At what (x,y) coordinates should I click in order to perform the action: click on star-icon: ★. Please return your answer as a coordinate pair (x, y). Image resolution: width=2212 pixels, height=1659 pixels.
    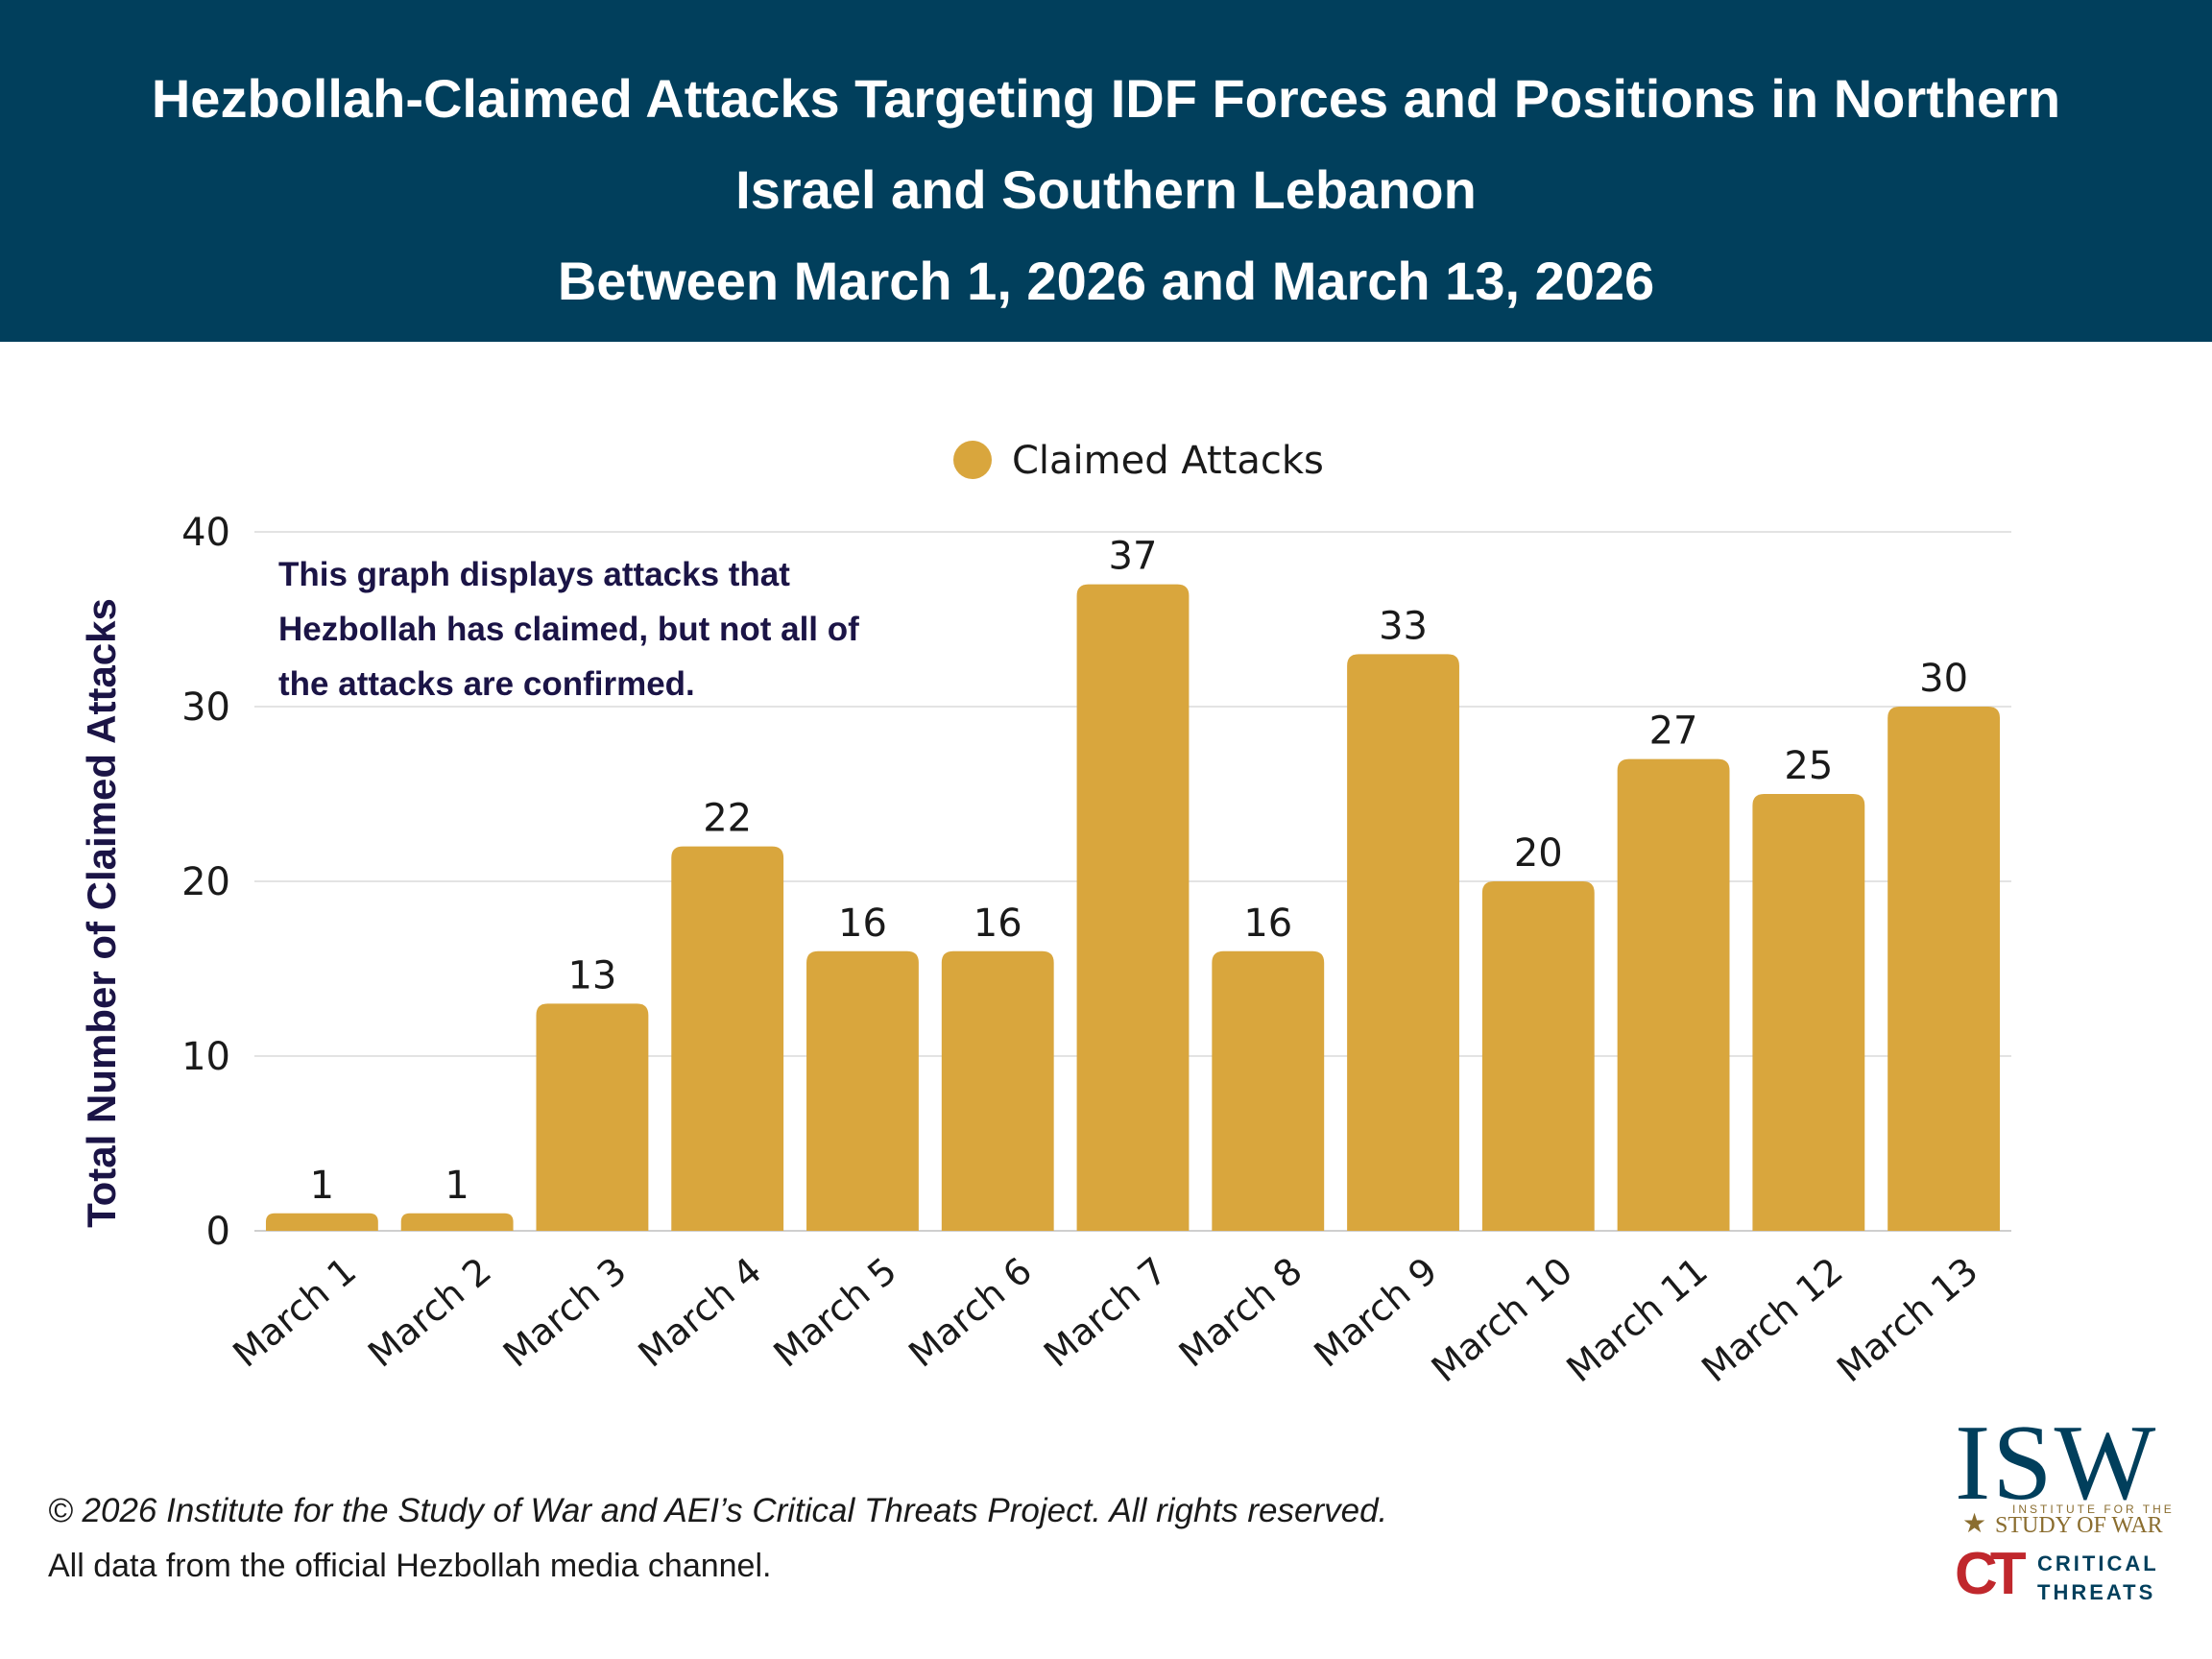
    Looking at the image, I should click on (1975, 1523).